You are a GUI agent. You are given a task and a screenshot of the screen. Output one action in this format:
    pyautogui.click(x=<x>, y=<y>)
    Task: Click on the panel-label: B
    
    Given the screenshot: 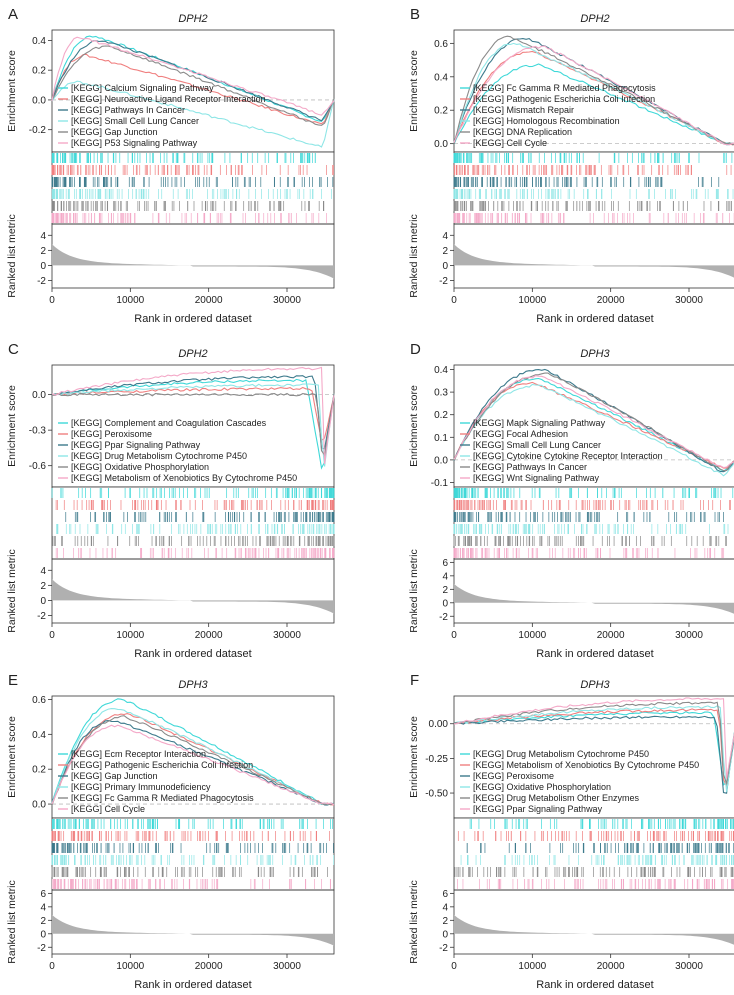 What is the action you would take?
    pyautogui.click(x=415, y=14)
    